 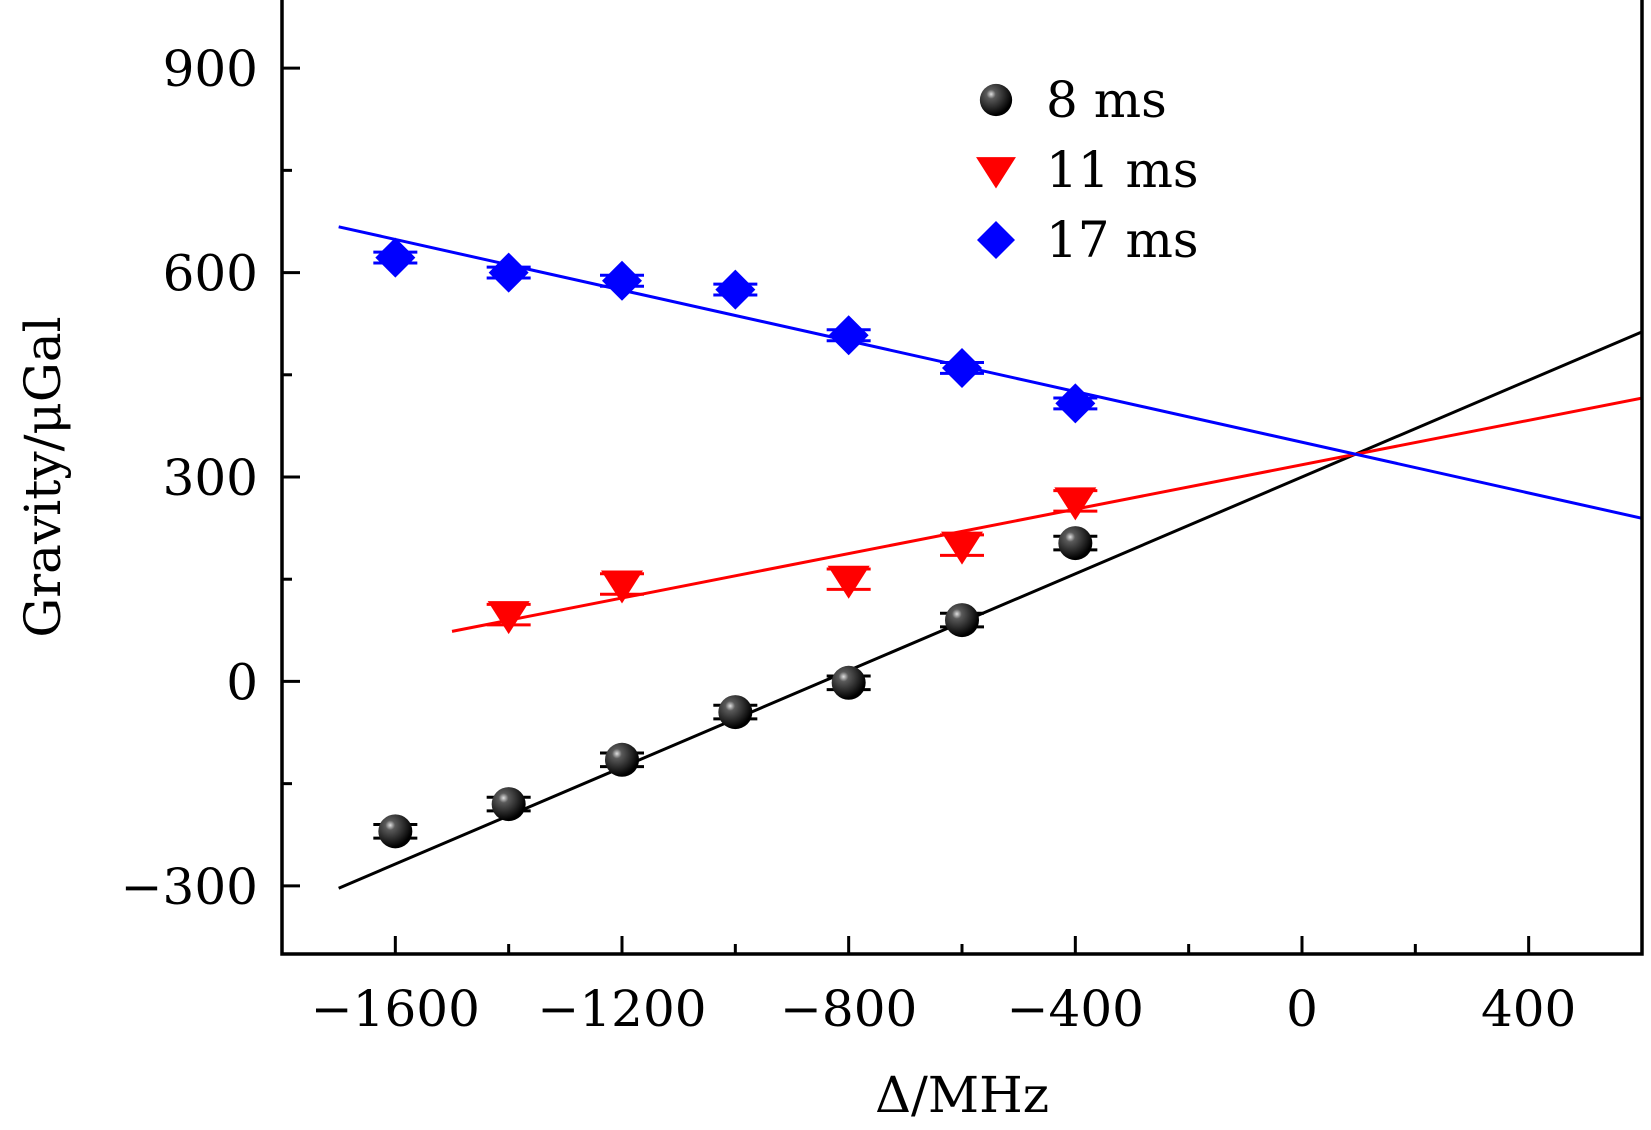 I want to click on x-tick-label: −800, so click(x=848, y=1009).